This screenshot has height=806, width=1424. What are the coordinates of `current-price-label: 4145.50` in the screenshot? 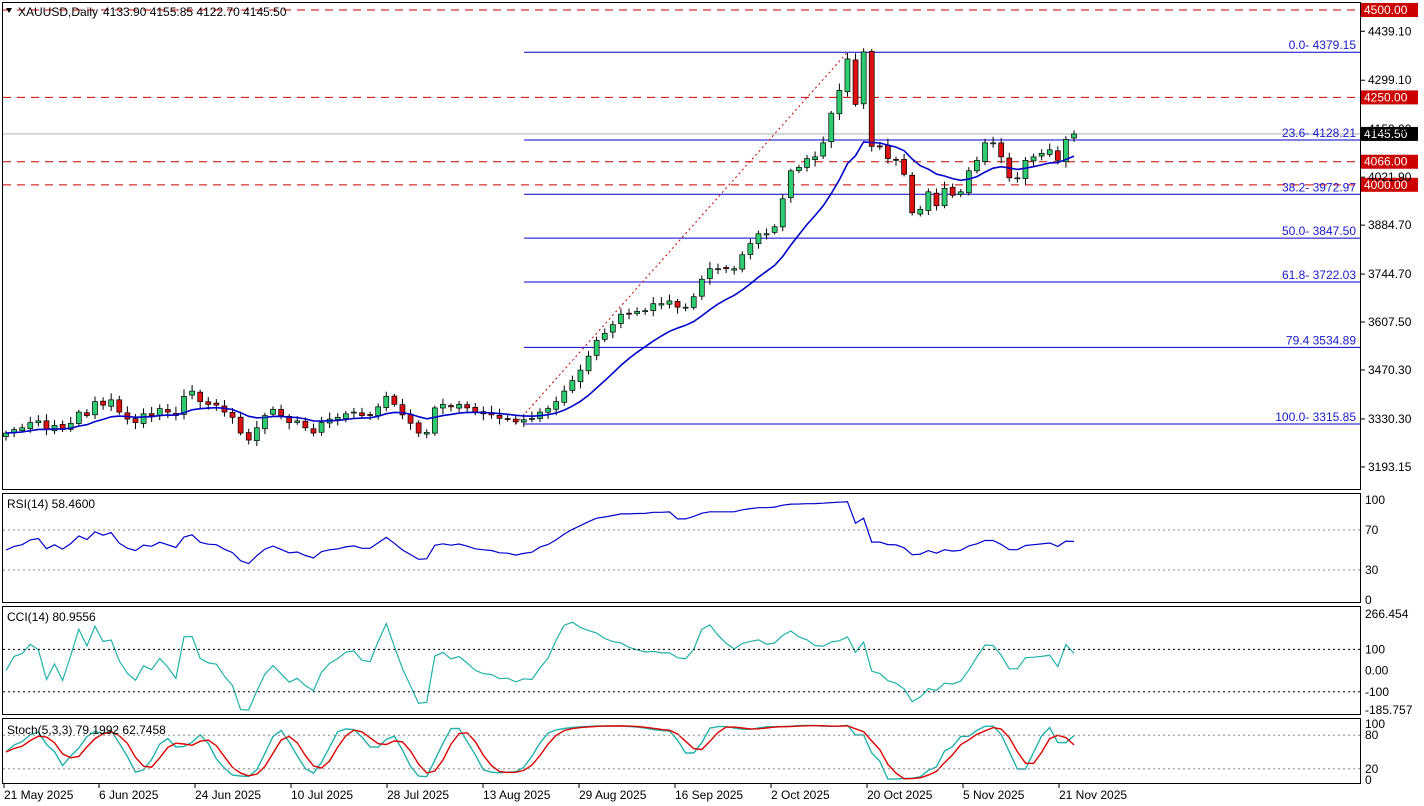 It's located at (1386, 134).